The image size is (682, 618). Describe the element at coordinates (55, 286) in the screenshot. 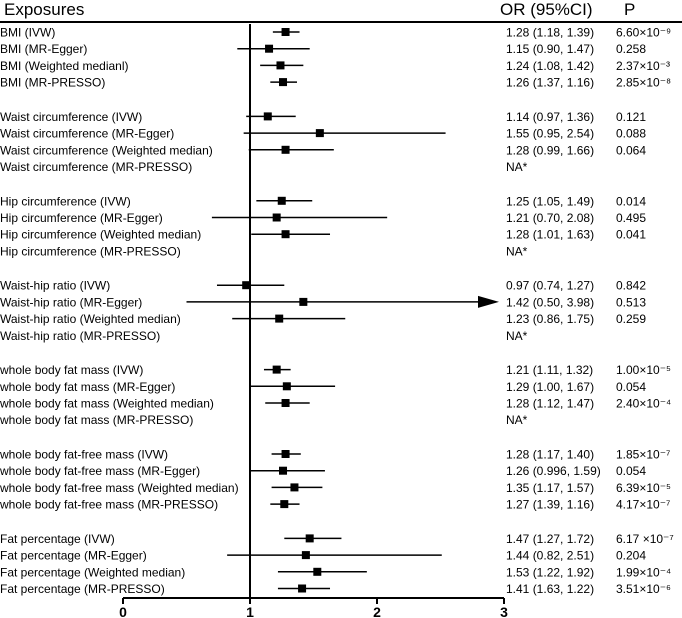

I see `row-label: Waist-hip ratio (IVW)` at that location.